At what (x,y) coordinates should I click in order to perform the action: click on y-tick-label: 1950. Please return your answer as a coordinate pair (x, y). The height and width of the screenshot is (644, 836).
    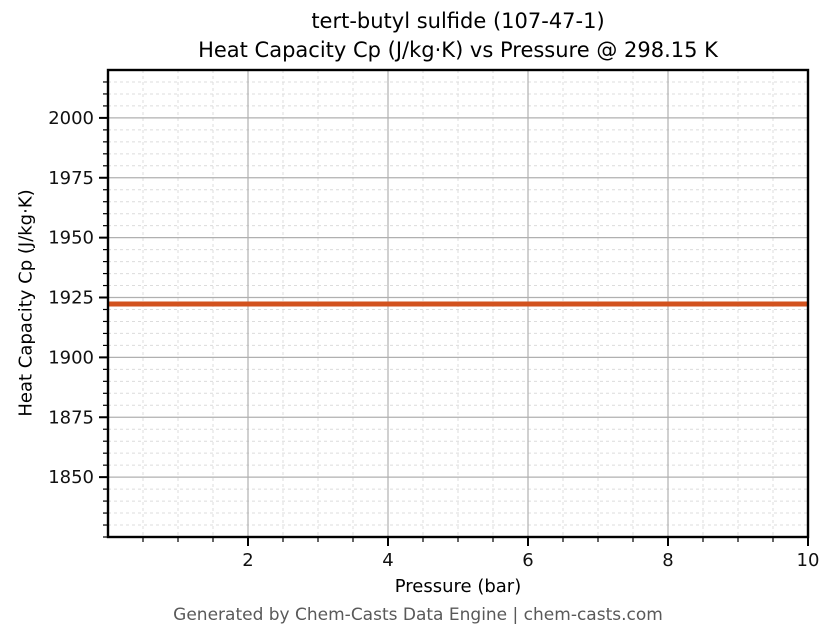
    Looking at the image, I should click on (71, 238).